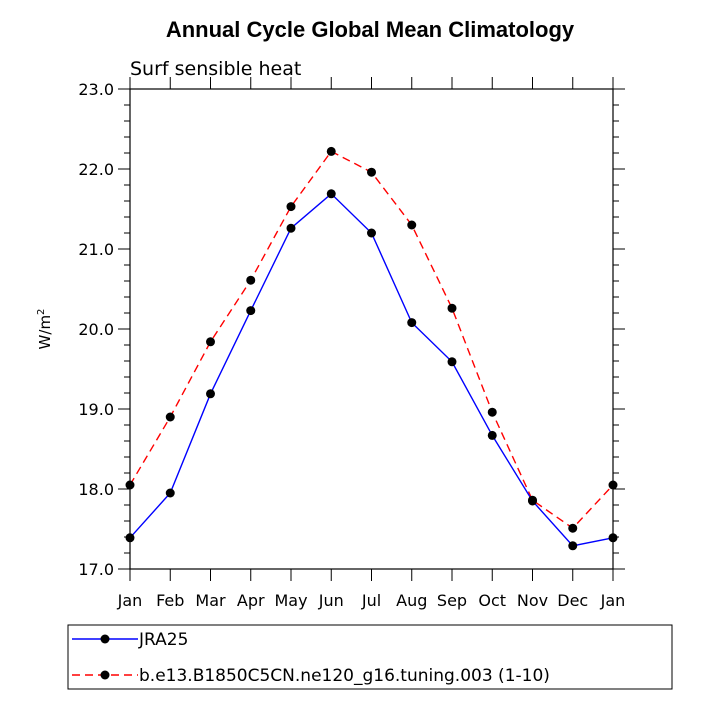 This screenshot has height=708, width=708. What do you see at coordinates (96, 569) in the screenshot?
I see `y-tick-label: 17.0` at bounding box center [96, 569].